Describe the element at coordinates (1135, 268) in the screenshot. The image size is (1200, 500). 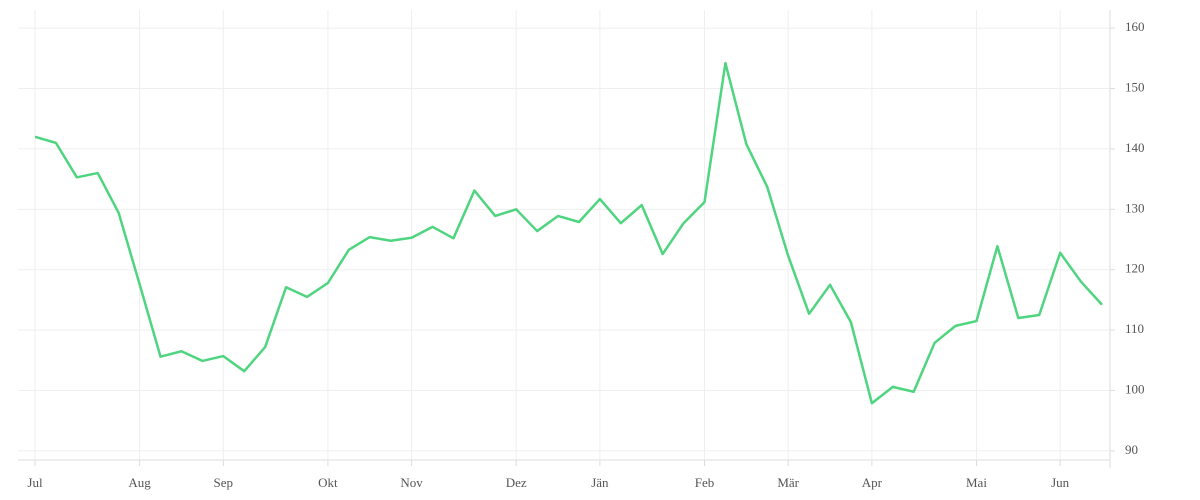
I see `y-tick-label: 120` at that location.